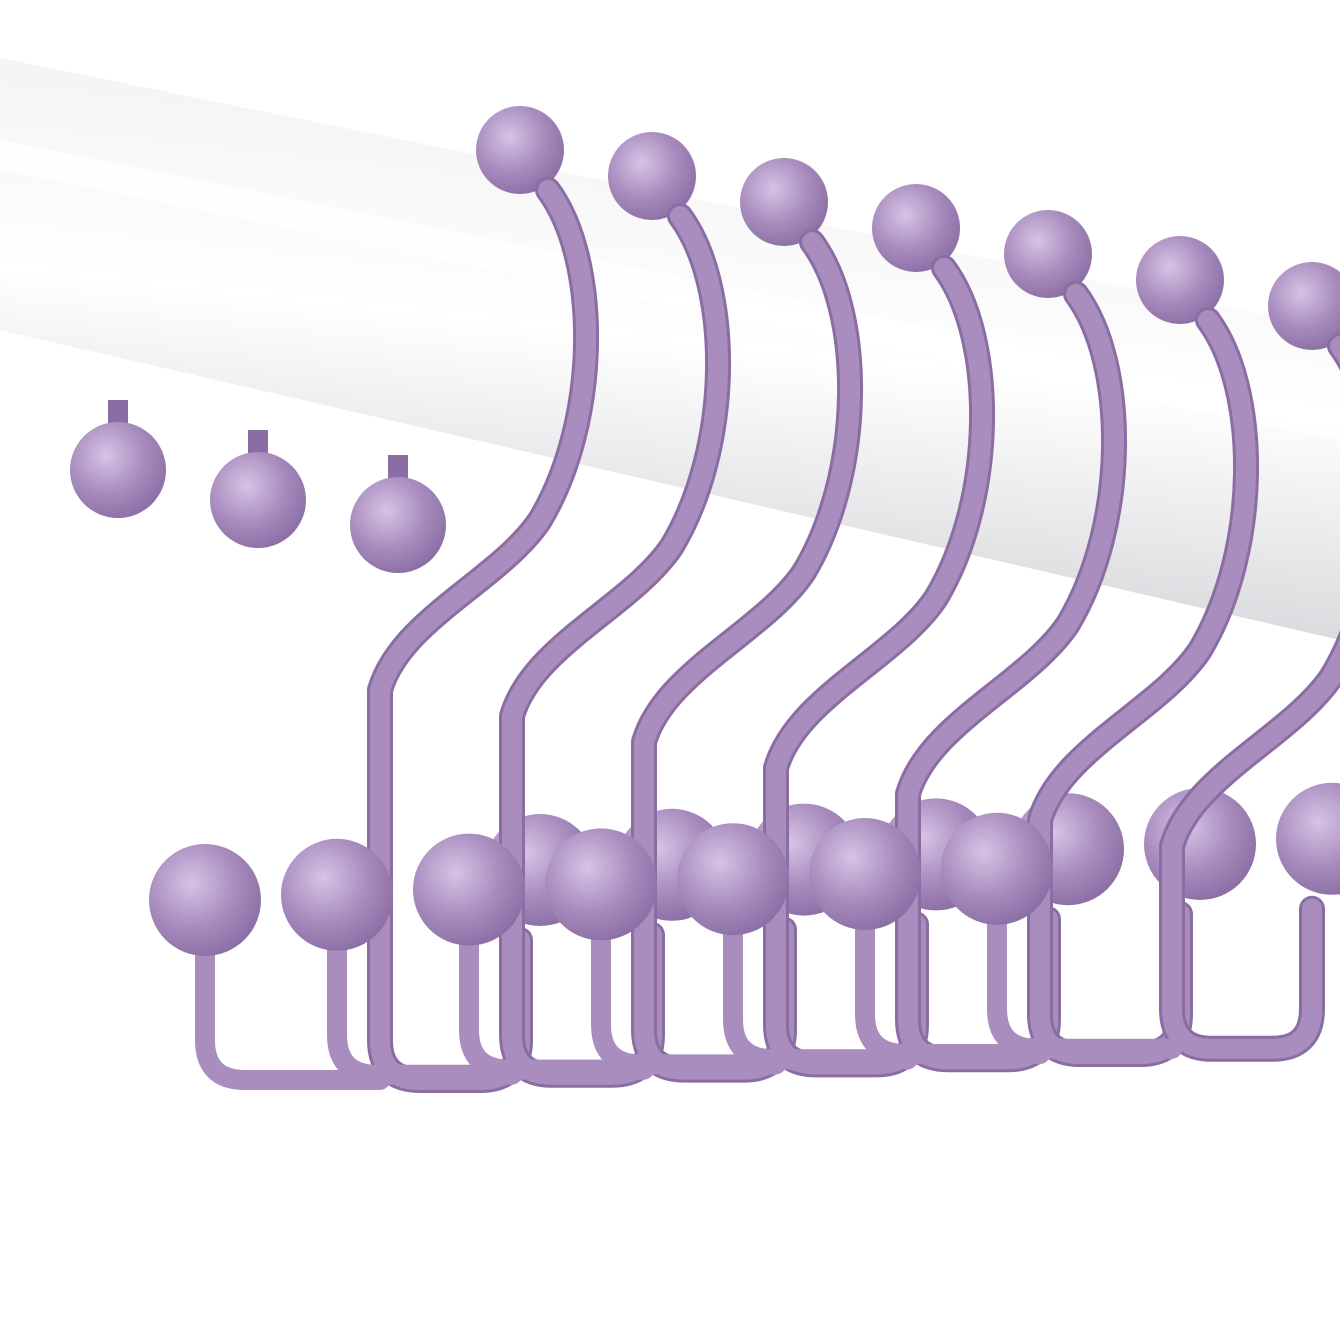  I want to click on hook-right-ball, so click(1308, 838).